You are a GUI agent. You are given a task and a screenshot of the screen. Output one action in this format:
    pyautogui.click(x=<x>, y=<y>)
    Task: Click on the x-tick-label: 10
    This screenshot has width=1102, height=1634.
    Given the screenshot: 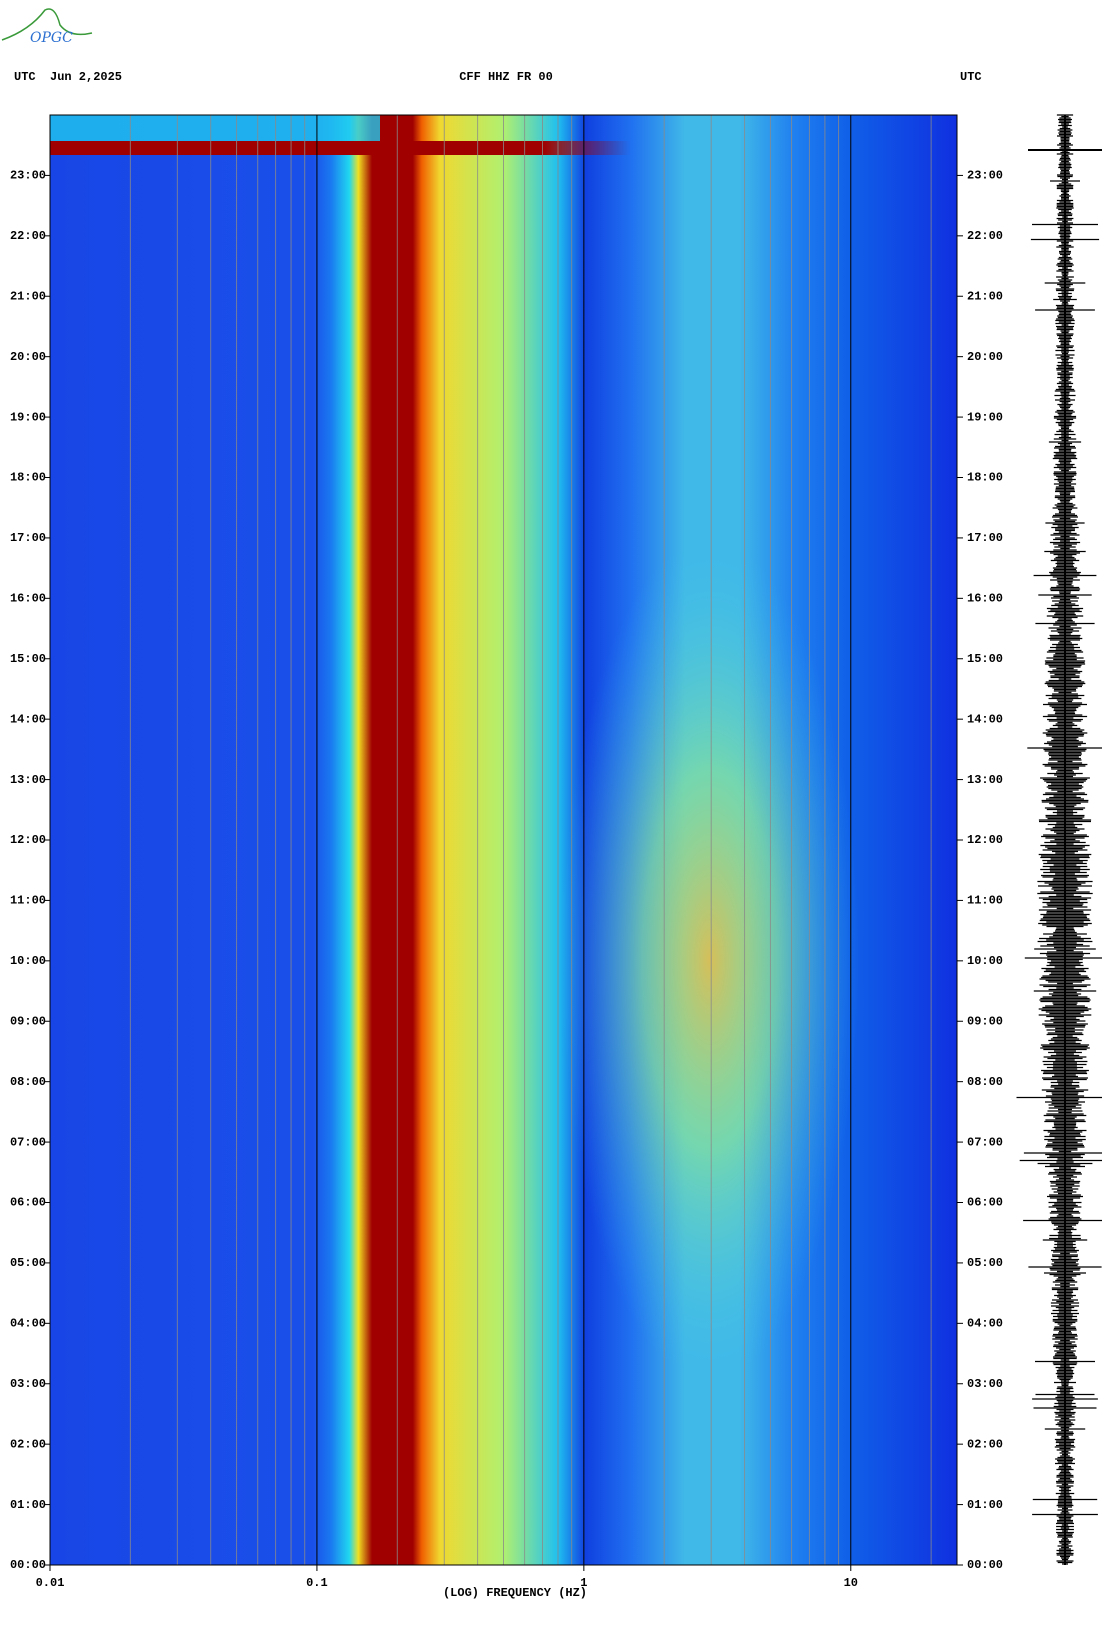 What is the action you would take?
    pyautogui.click(x=851, y=1583)
    